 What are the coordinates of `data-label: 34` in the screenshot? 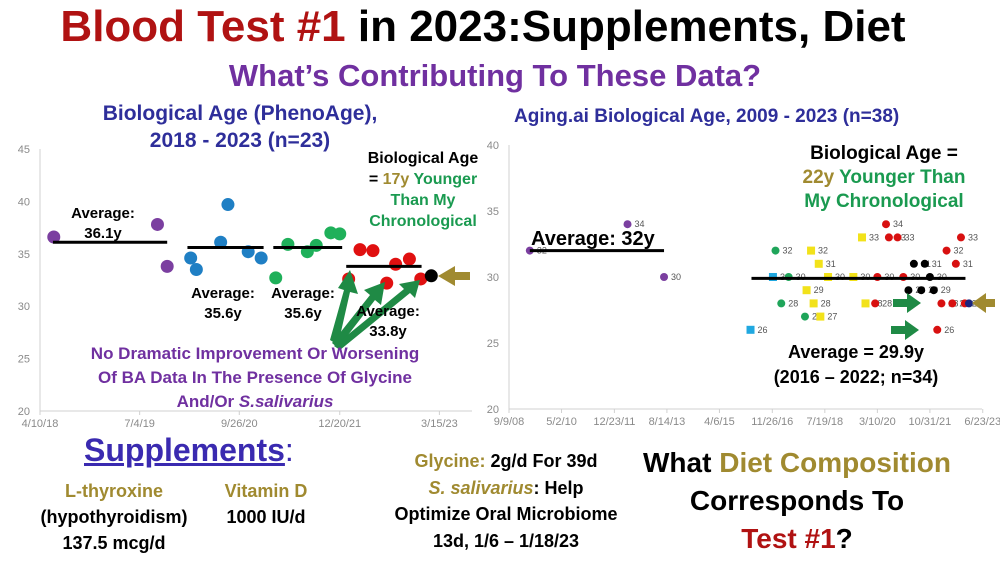 It's located at (640, 224).